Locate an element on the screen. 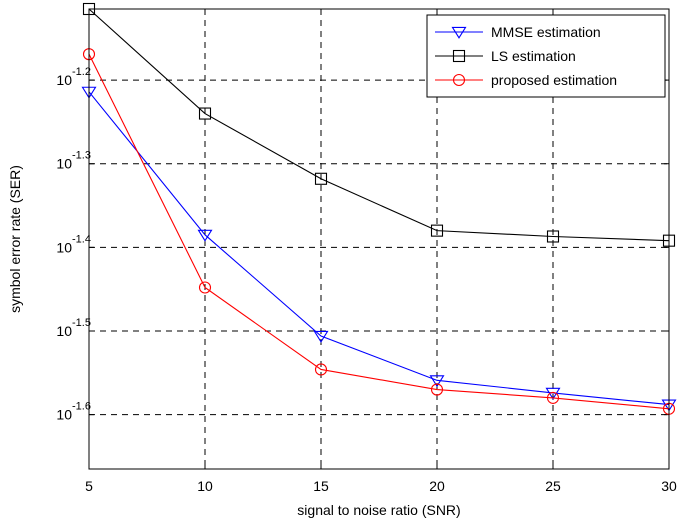 The width and height of the screenshot is (689, 527). x-axis-label: signal to noise ratio (SNR) is located at coordinates (378, 510).